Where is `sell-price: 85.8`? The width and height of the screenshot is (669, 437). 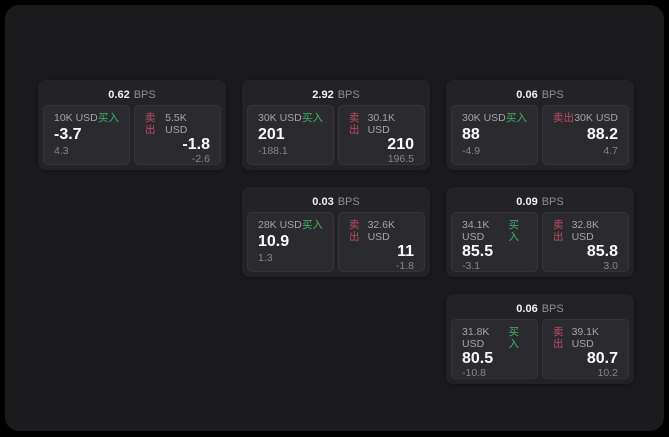
sell-price: 85.8 is located at coordinates (602, 251).